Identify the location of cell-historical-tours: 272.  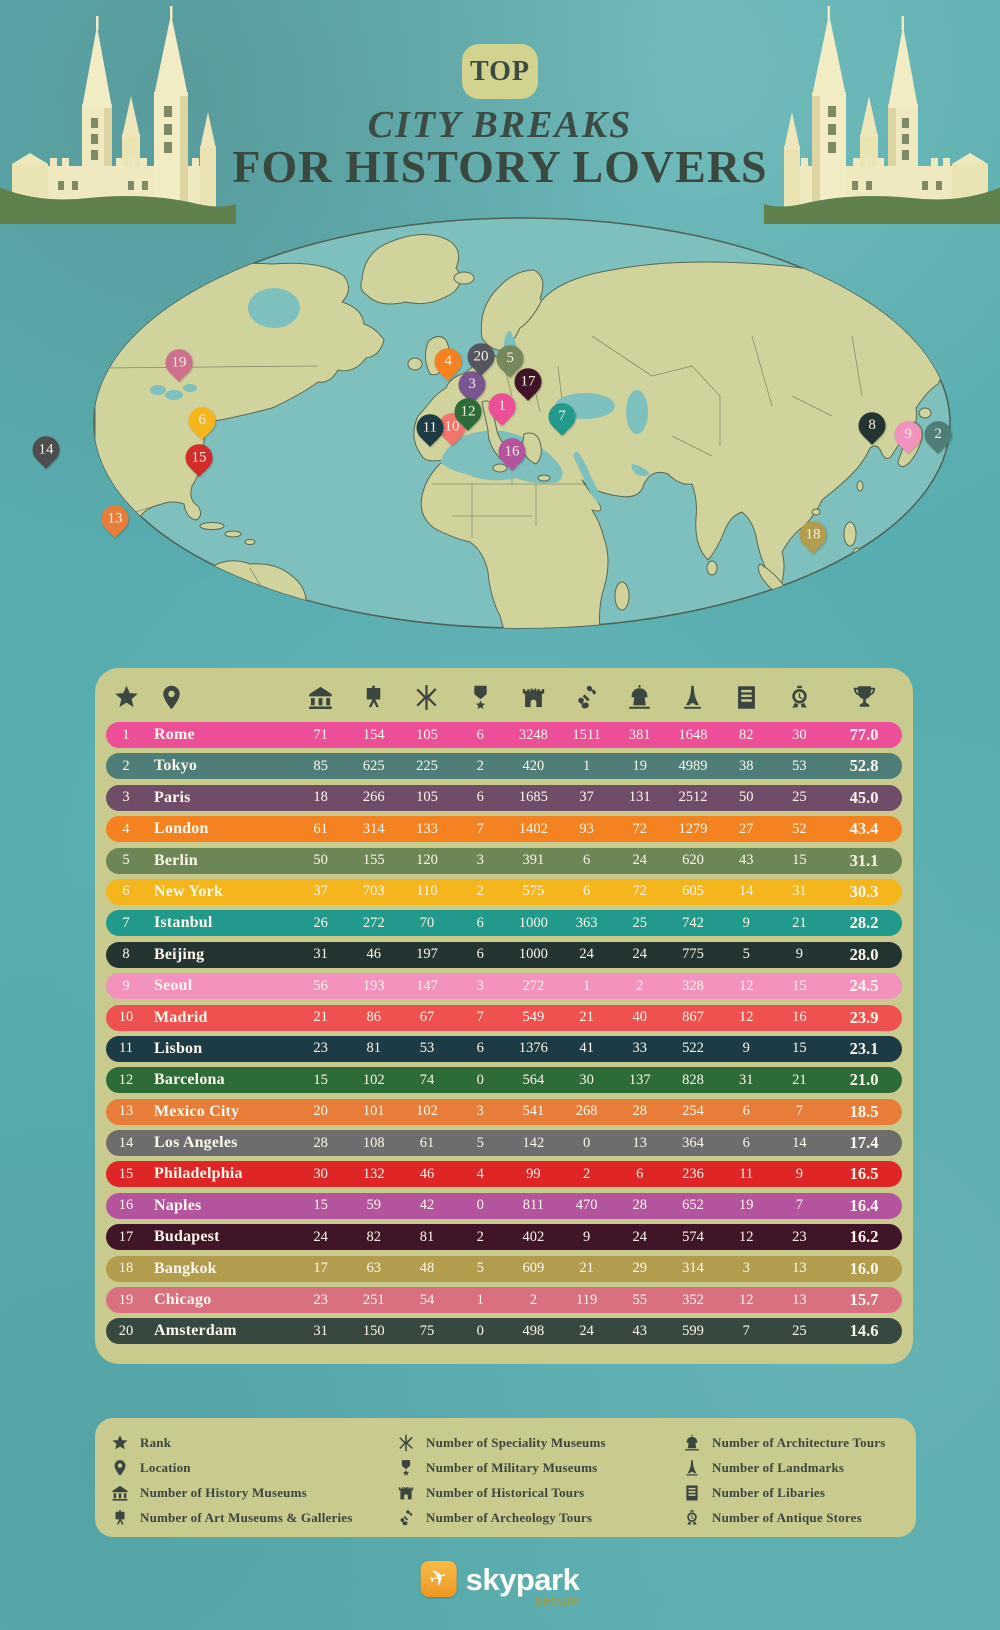
(533, 985).